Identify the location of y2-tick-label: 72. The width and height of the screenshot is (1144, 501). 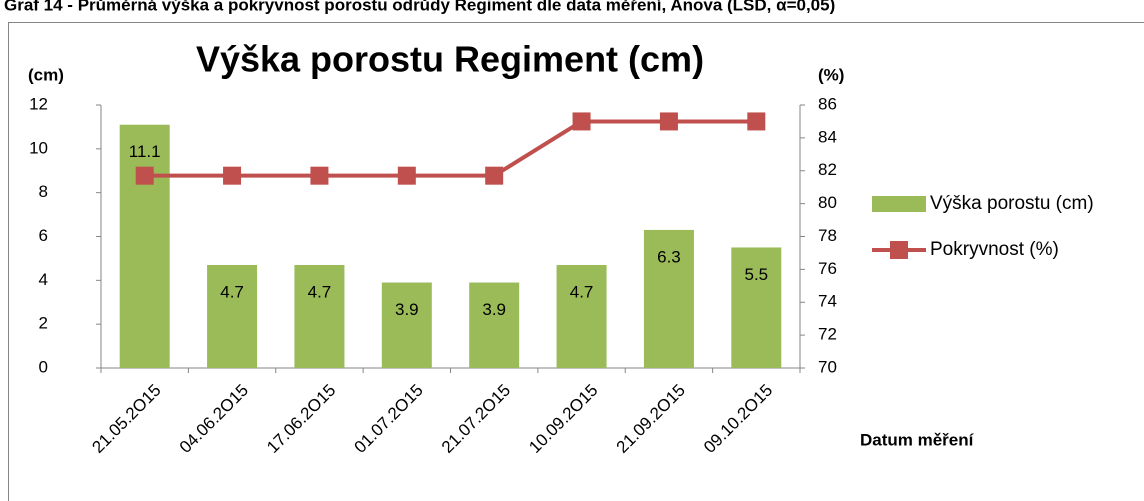
(827, 334).